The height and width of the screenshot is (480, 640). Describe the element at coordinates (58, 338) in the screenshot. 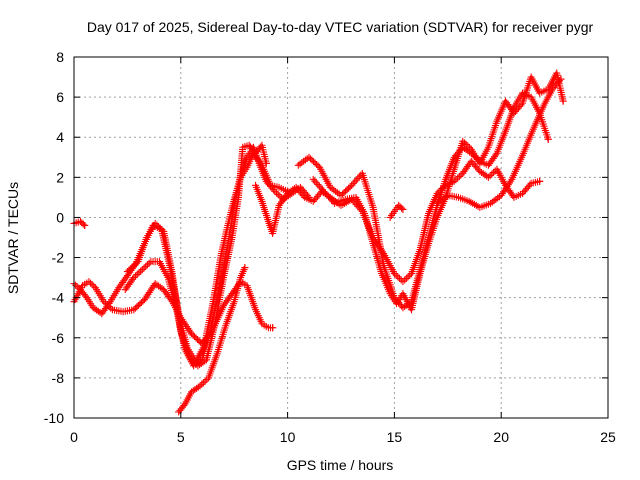

I see `y-tick-label: -6` at that location.